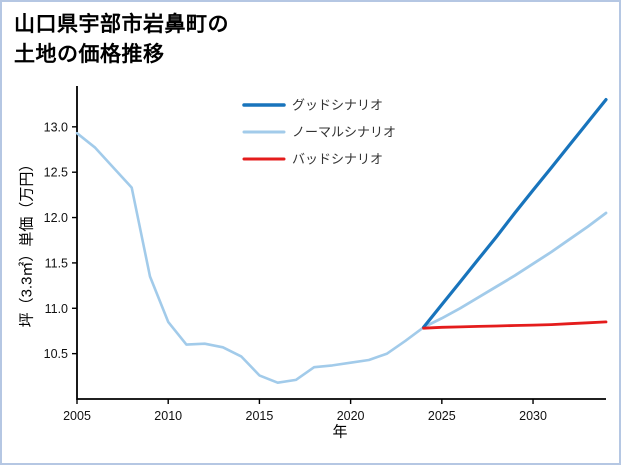 The height and width of the screenshot is (465, 621). Describe the element at coordinates (56, 354) in the screenshot. I see `y-tick-label: 10.5` at that location.